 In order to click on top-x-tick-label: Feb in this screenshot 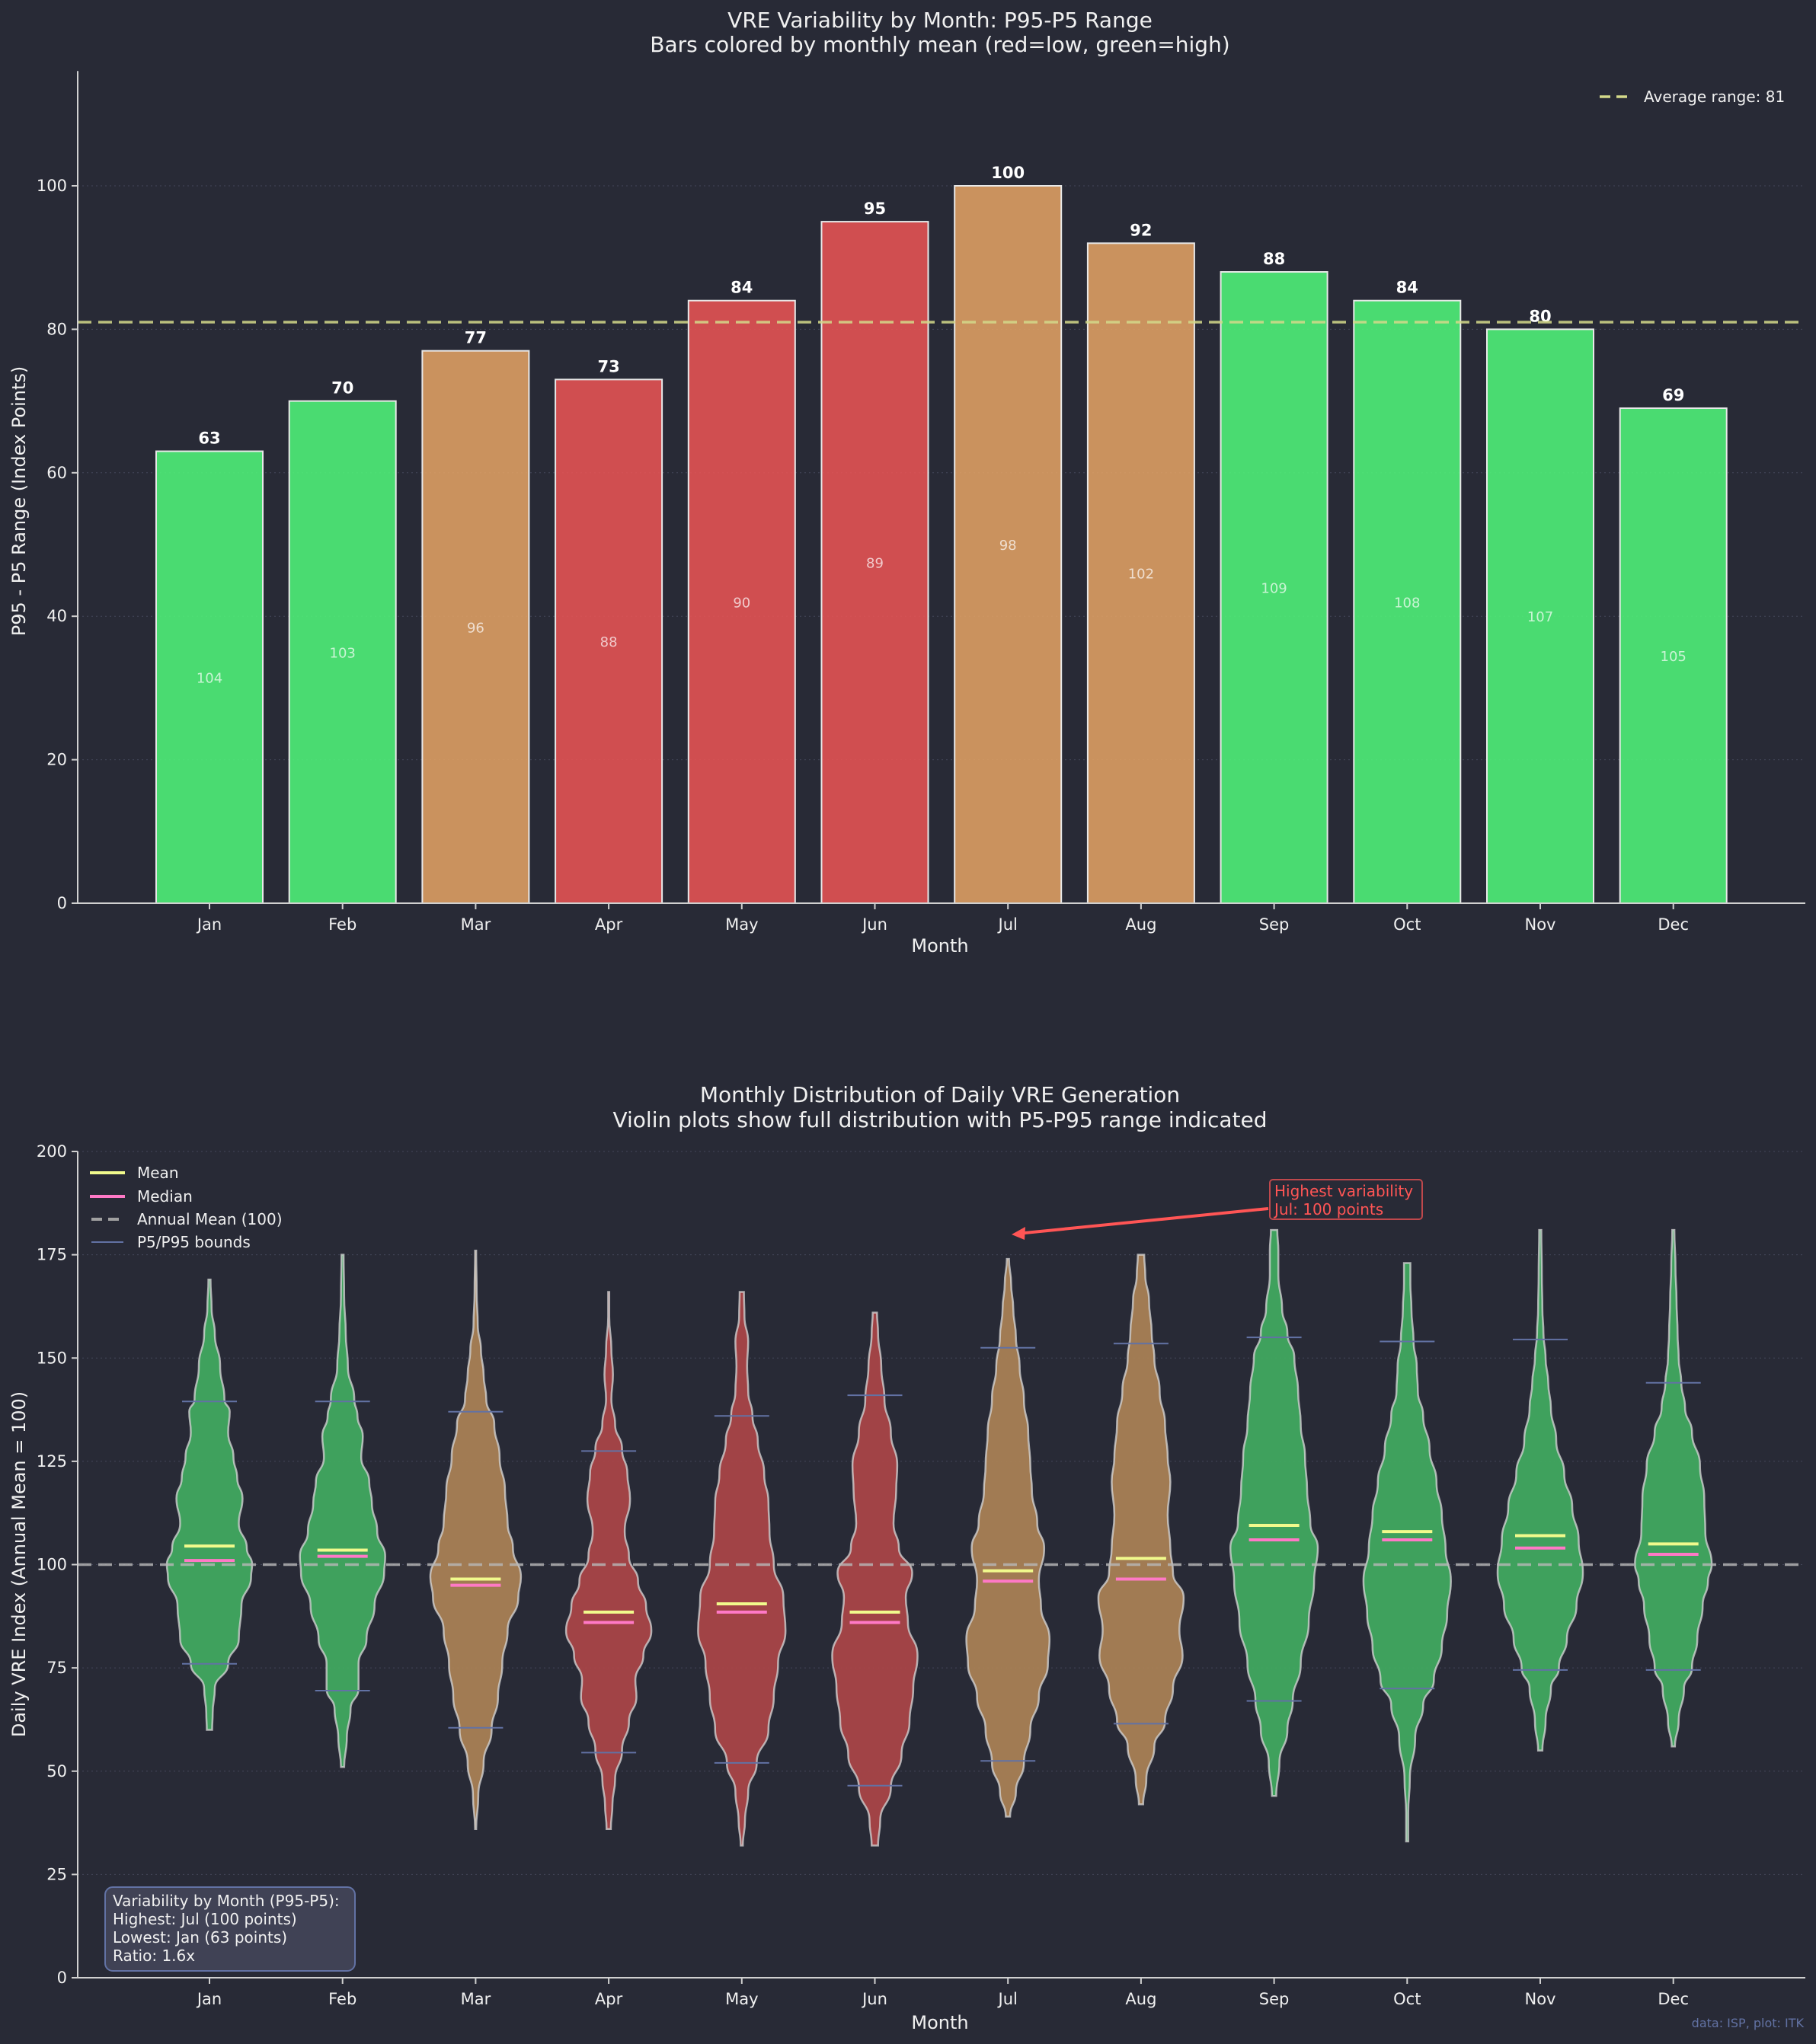, I will do `click(342, 924)`.